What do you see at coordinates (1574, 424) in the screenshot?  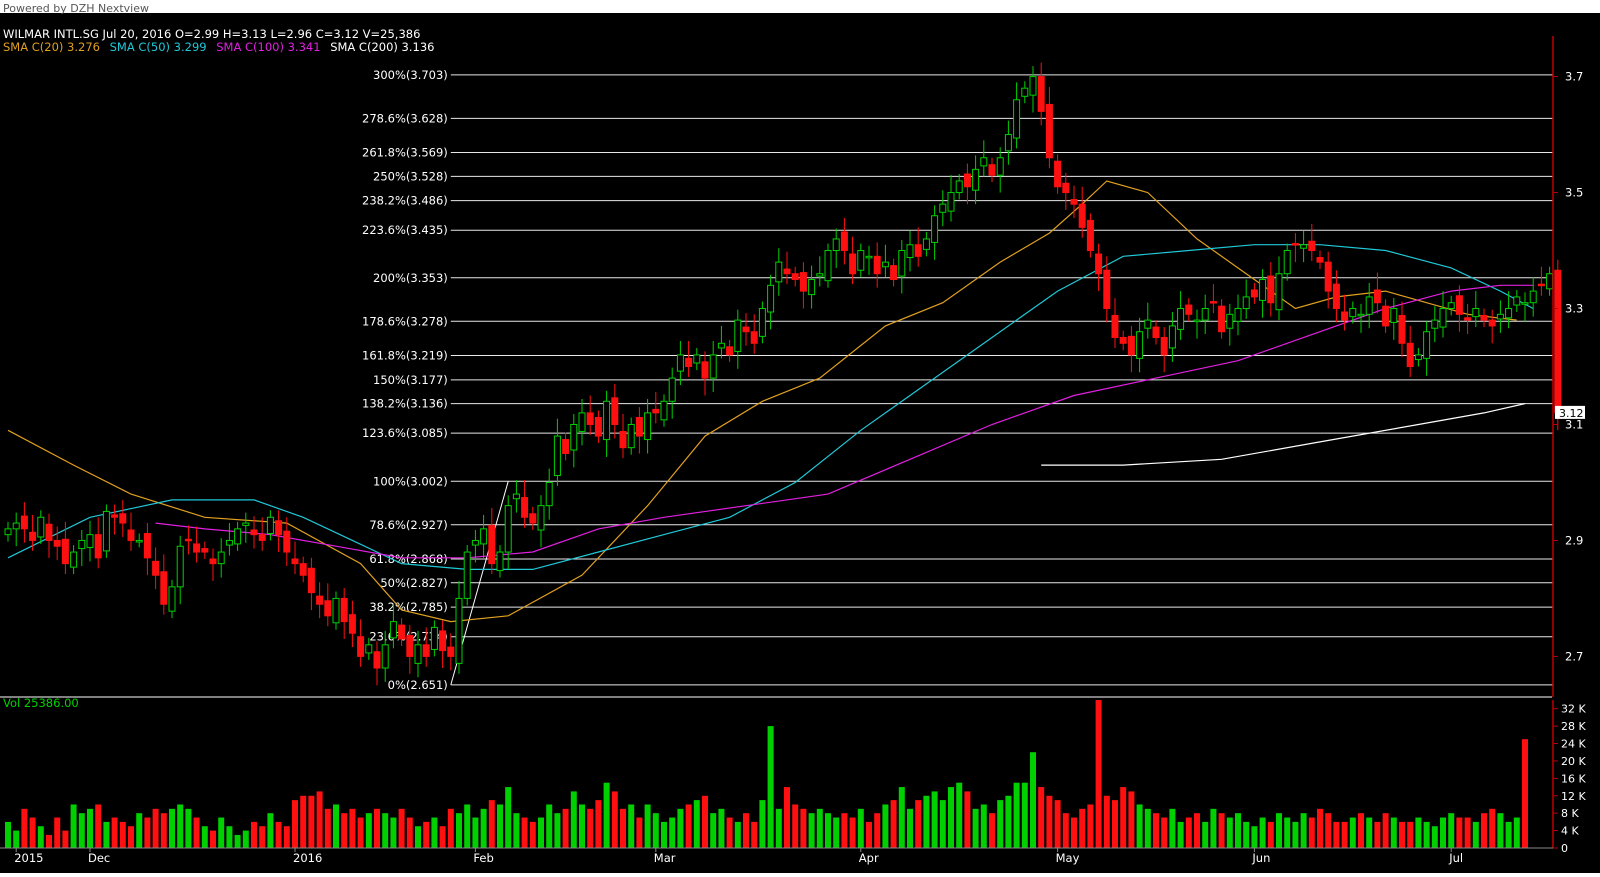 I see `price-tick-label: 3.1` at bounding box center [1574, 424].